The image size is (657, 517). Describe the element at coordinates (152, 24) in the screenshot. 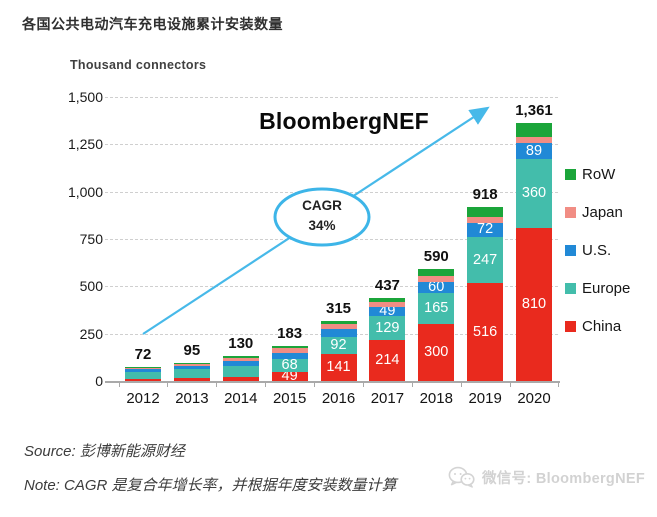

I see `page-title: 各国公共电动汽车充电设施累计安装数量` at that location.